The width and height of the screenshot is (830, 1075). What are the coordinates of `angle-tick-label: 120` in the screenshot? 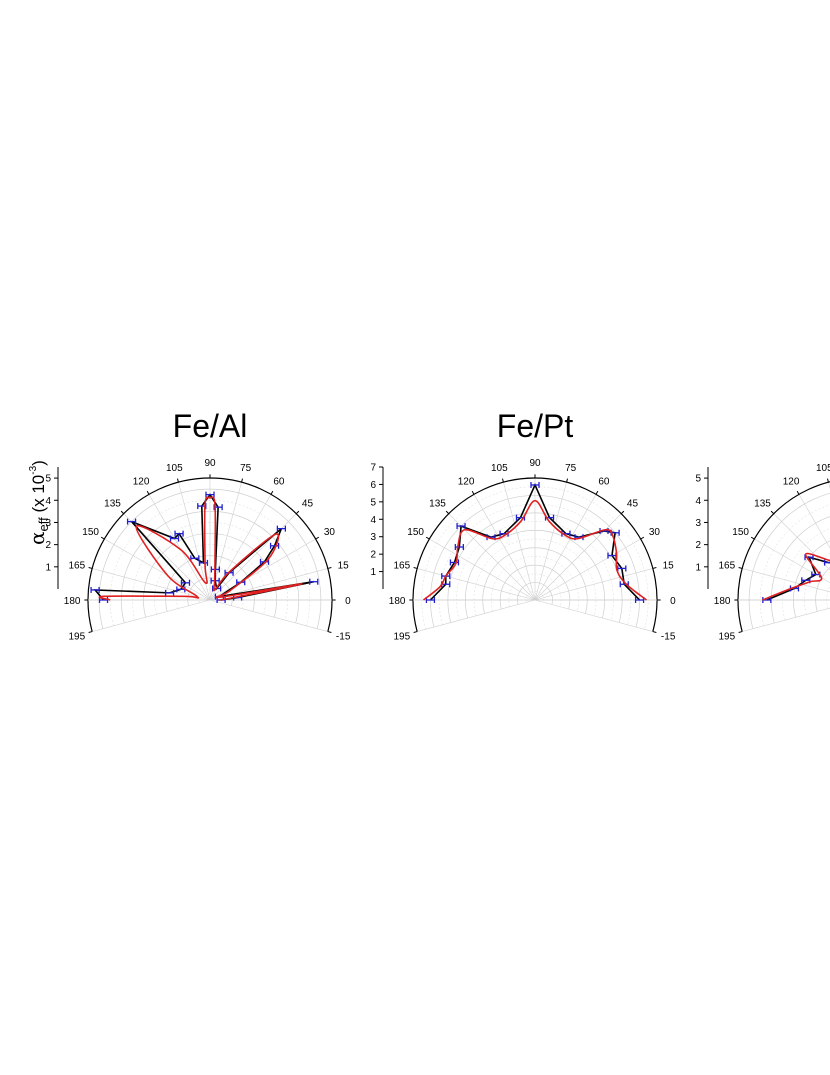 It's located at (466, 482).